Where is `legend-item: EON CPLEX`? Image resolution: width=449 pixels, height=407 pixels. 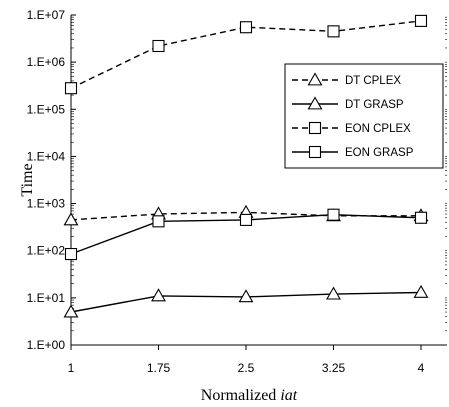 legend-item: EON CPLEX is located at coordinates (351, 128).